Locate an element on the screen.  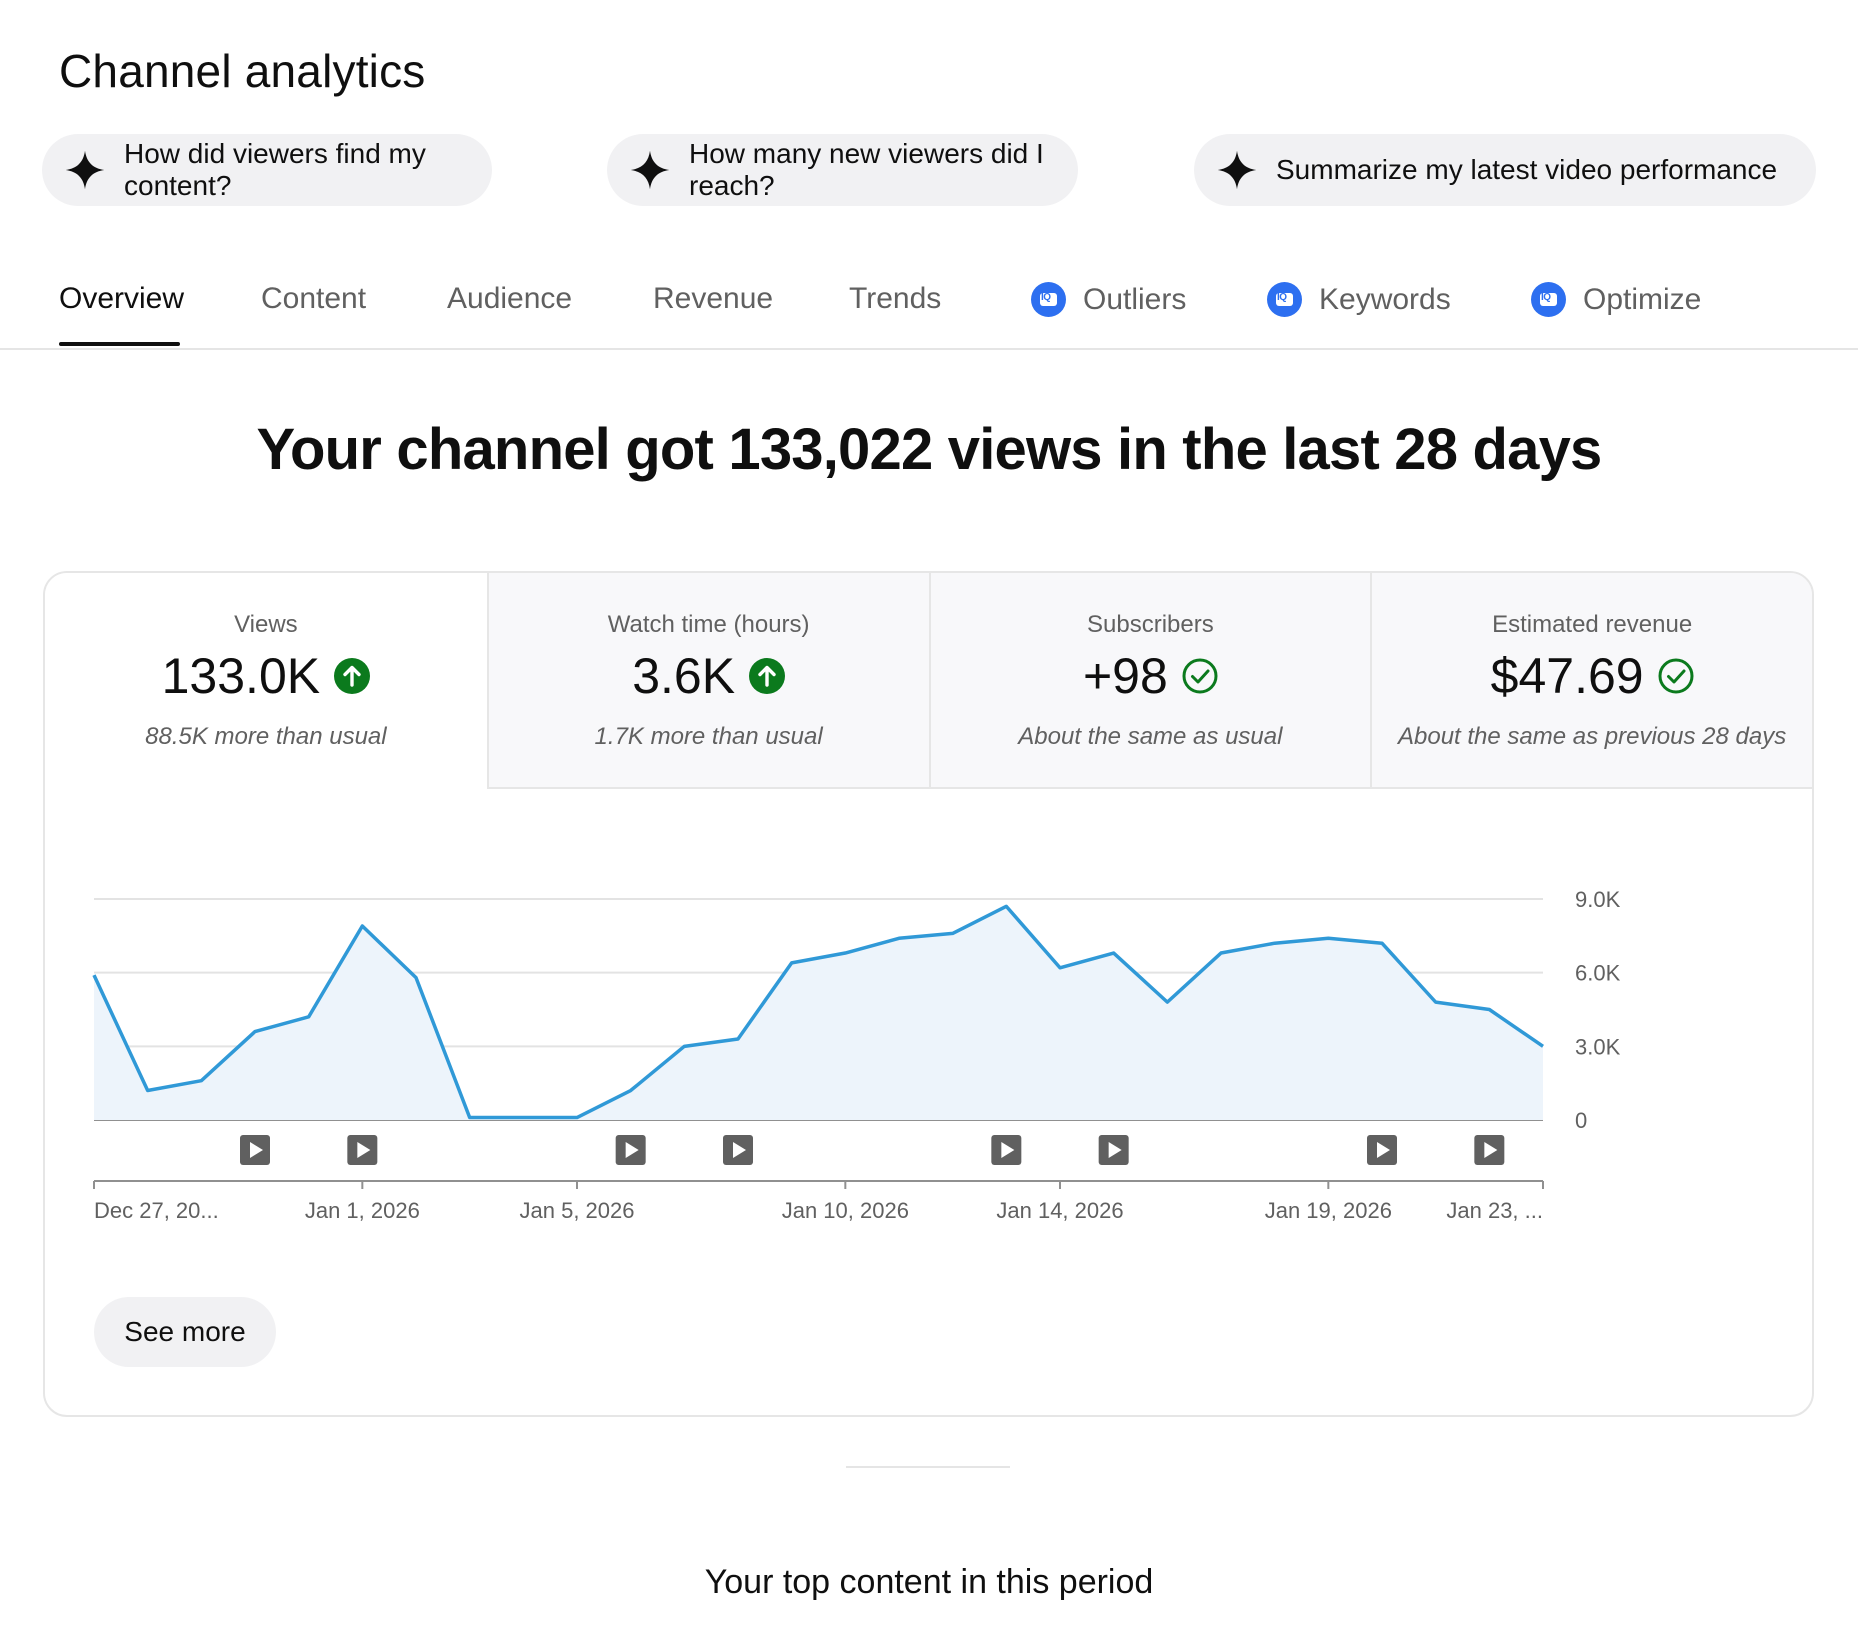
tab-label: Outliers is located at coordinates (1135, 299).